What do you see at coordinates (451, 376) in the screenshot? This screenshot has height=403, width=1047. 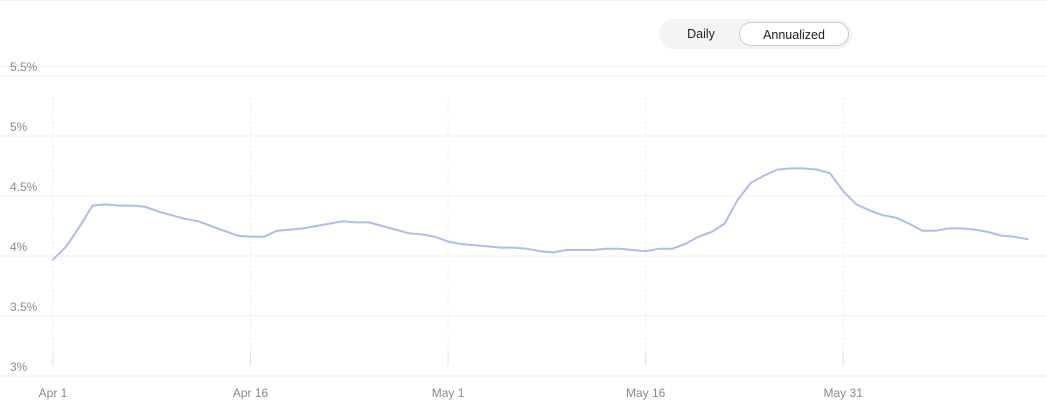 I see `x-axis: Apr 1 Apr 16 May 1 May 16 May 31` at bounding box center [451, 376].